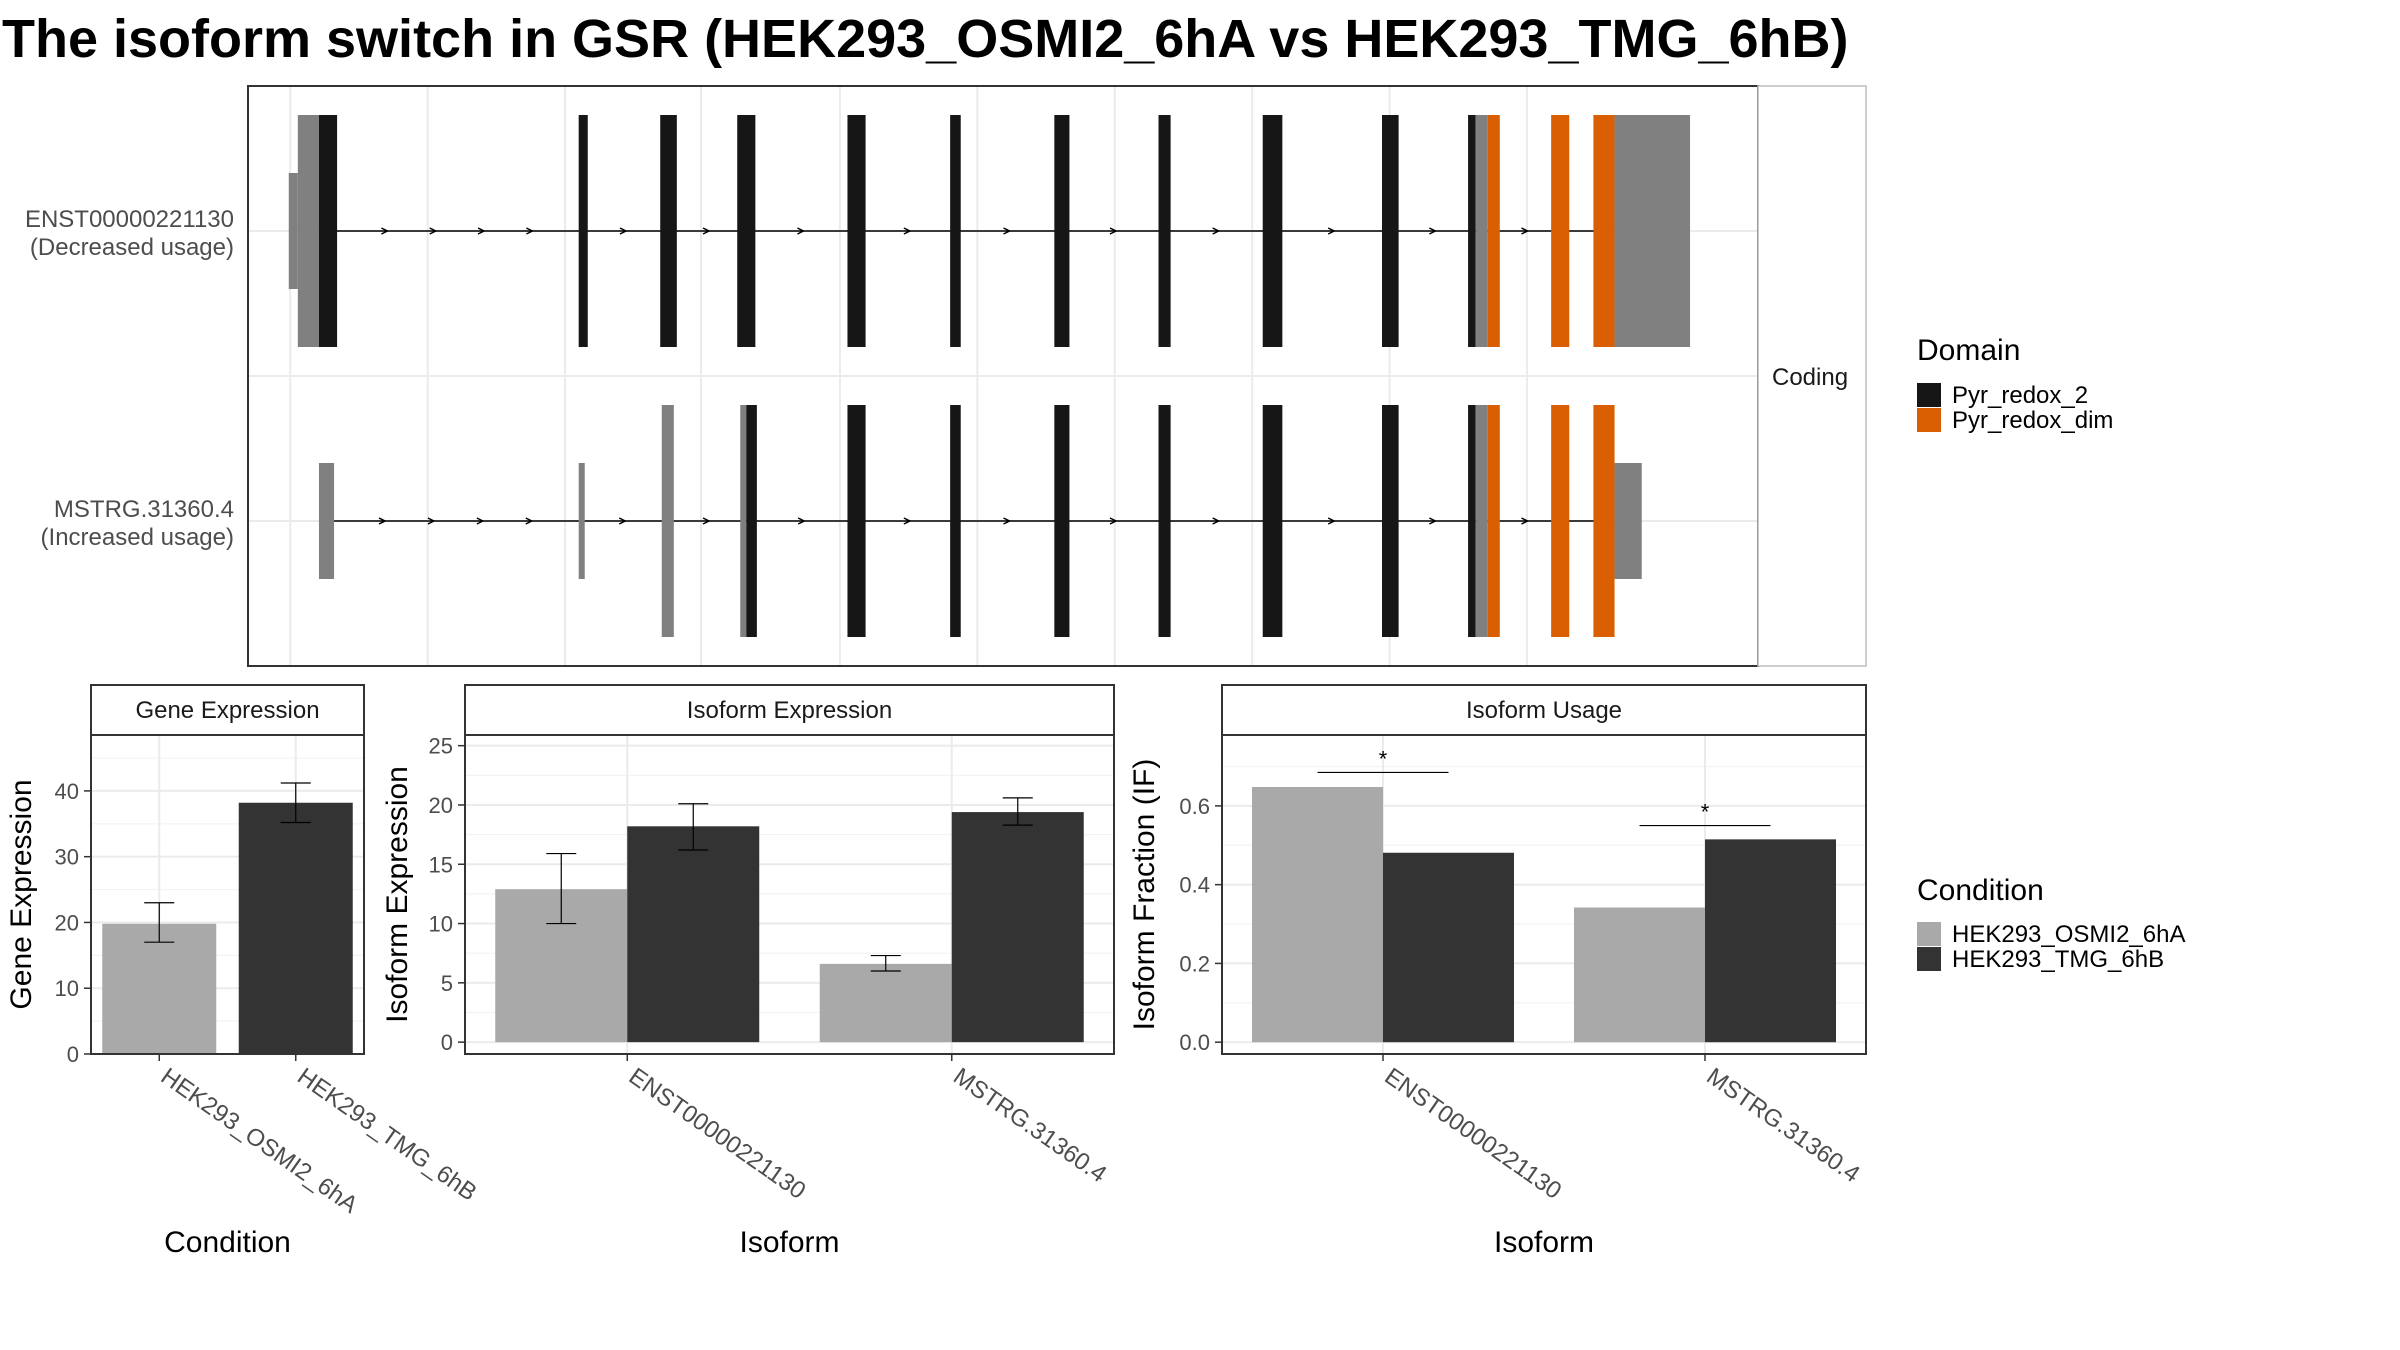  What do you see at coordinates (137, 537) in the screenshot?
I see `isoform-usage-note: (Increased usage)` at bounding box center [137, 537].